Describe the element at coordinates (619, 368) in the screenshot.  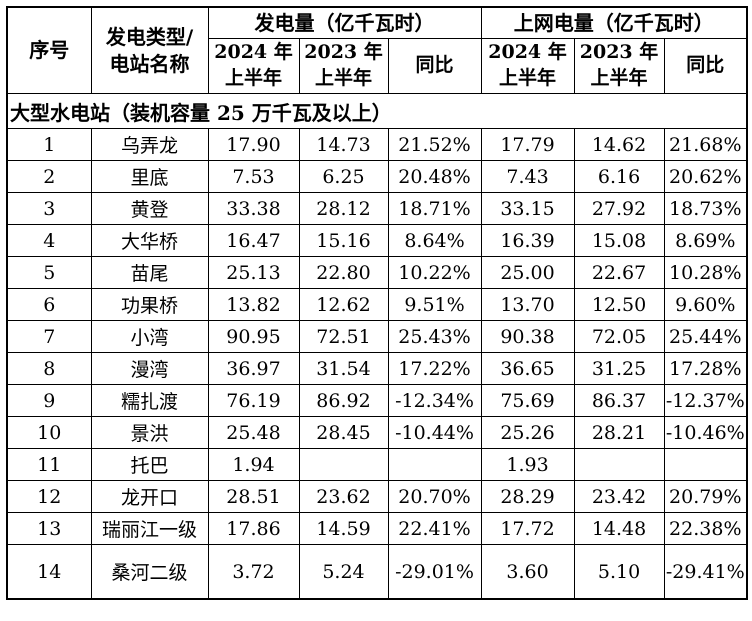
I see `grid-2023-cell: 31.25` at that location.